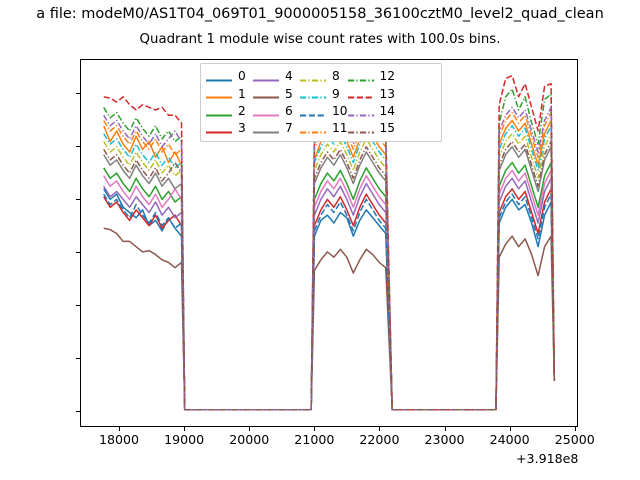  What do you see at coordinates (547, 458) in the screenshot?
I see `x-axis-offset-text: +3.918e8` at bounding box center [547, 458].